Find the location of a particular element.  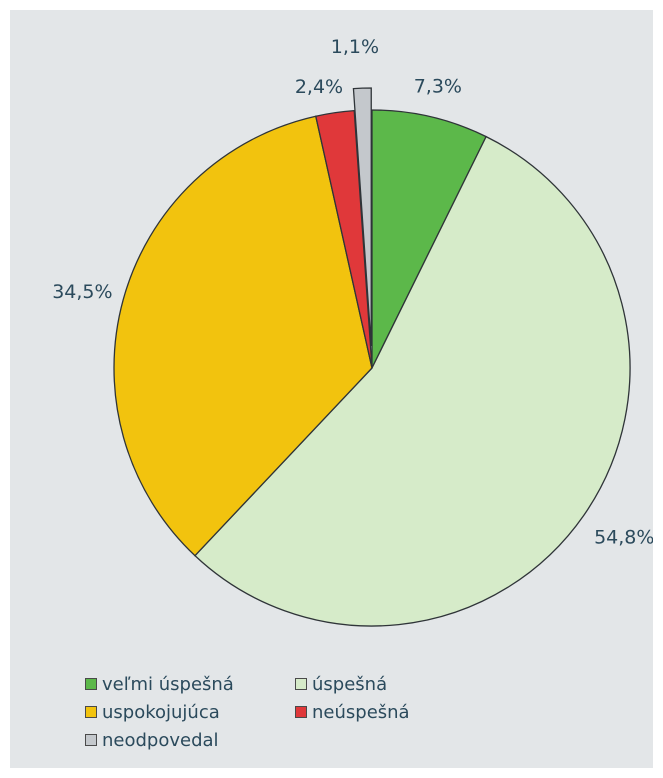

legend-label-uspokojujuca: uspokojujúca is located at coordinates (161, 712).